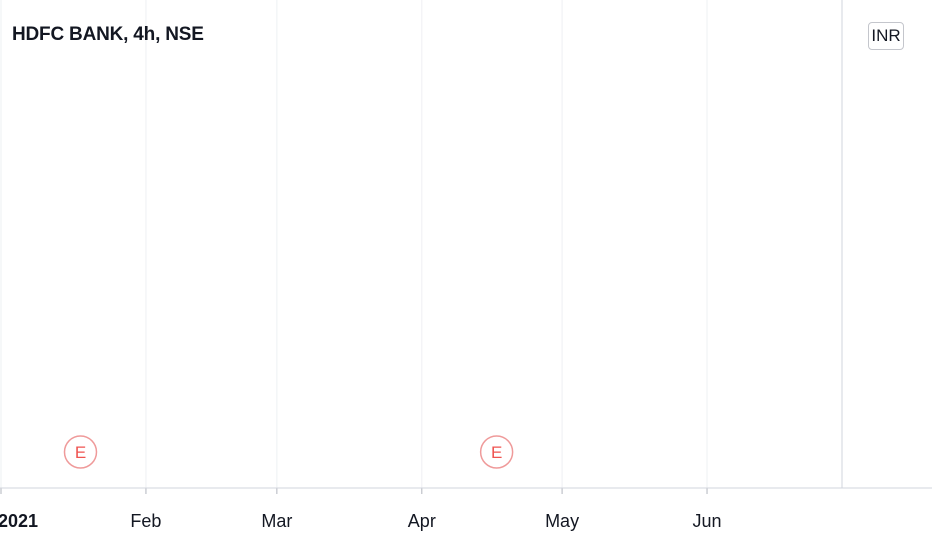 The width and height of the screenshot is (932, 555). What do you see at coordinates (707, 521) in the screenshot?
I see `time-tick-label: Jun` at bounding box center [707, 521].